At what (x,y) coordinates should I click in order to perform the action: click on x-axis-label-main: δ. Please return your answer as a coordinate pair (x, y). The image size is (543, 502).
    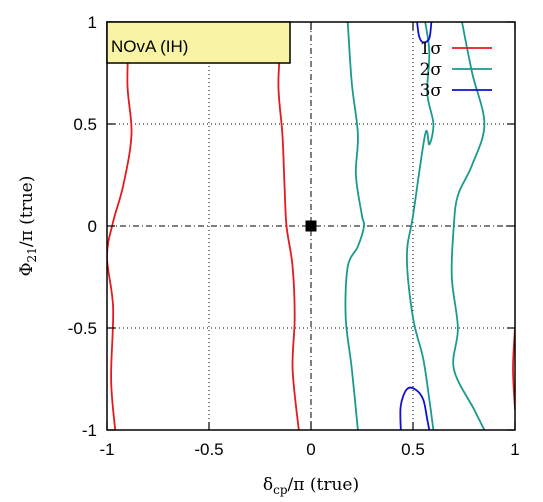
    Looking at the image, I should click on (268, 485).